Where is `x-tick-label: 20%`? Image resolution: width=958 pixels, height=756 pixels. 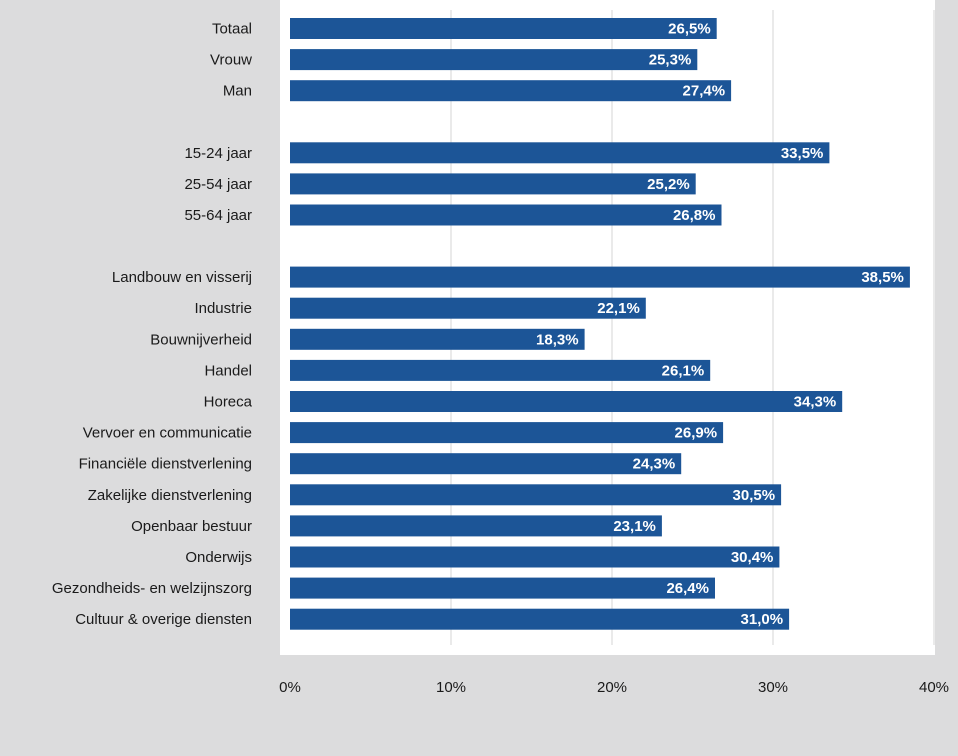 x-tick-label: 20% is located at coordinates (612, 687).